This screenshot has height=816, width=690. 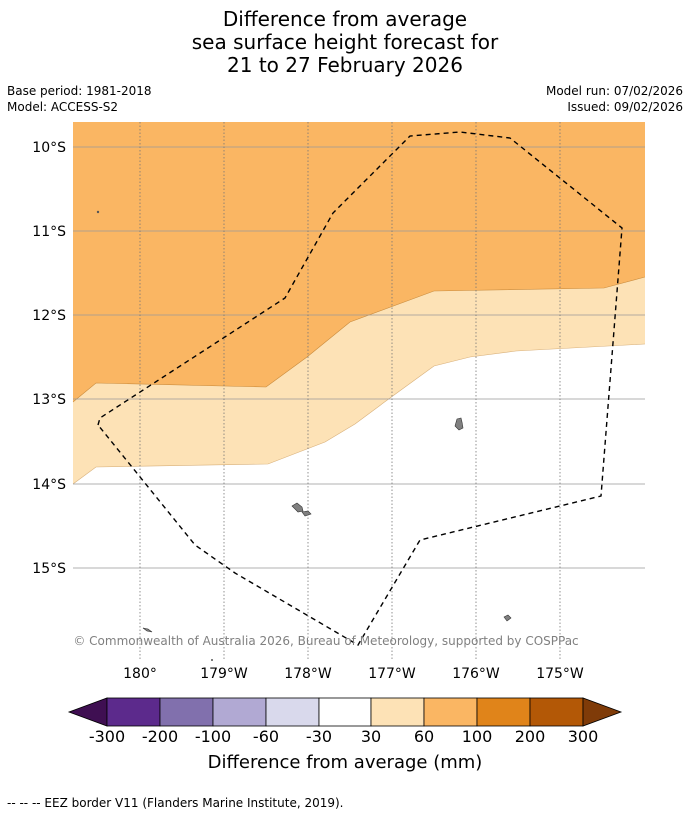 What do you see at coordinates (476, 674) in the screenshot?
I see `lon-label: 176°W` at bounding box center [476, 674].